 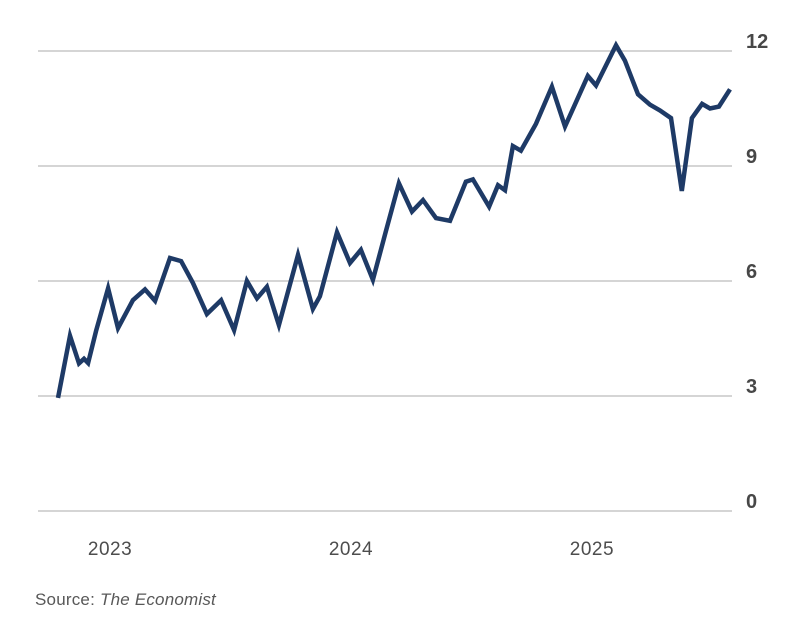 What do you see at coordinates (757, 42) in the screenshot?
I see `y-axis-tick-label: 12` at bounding box center [757, 42].